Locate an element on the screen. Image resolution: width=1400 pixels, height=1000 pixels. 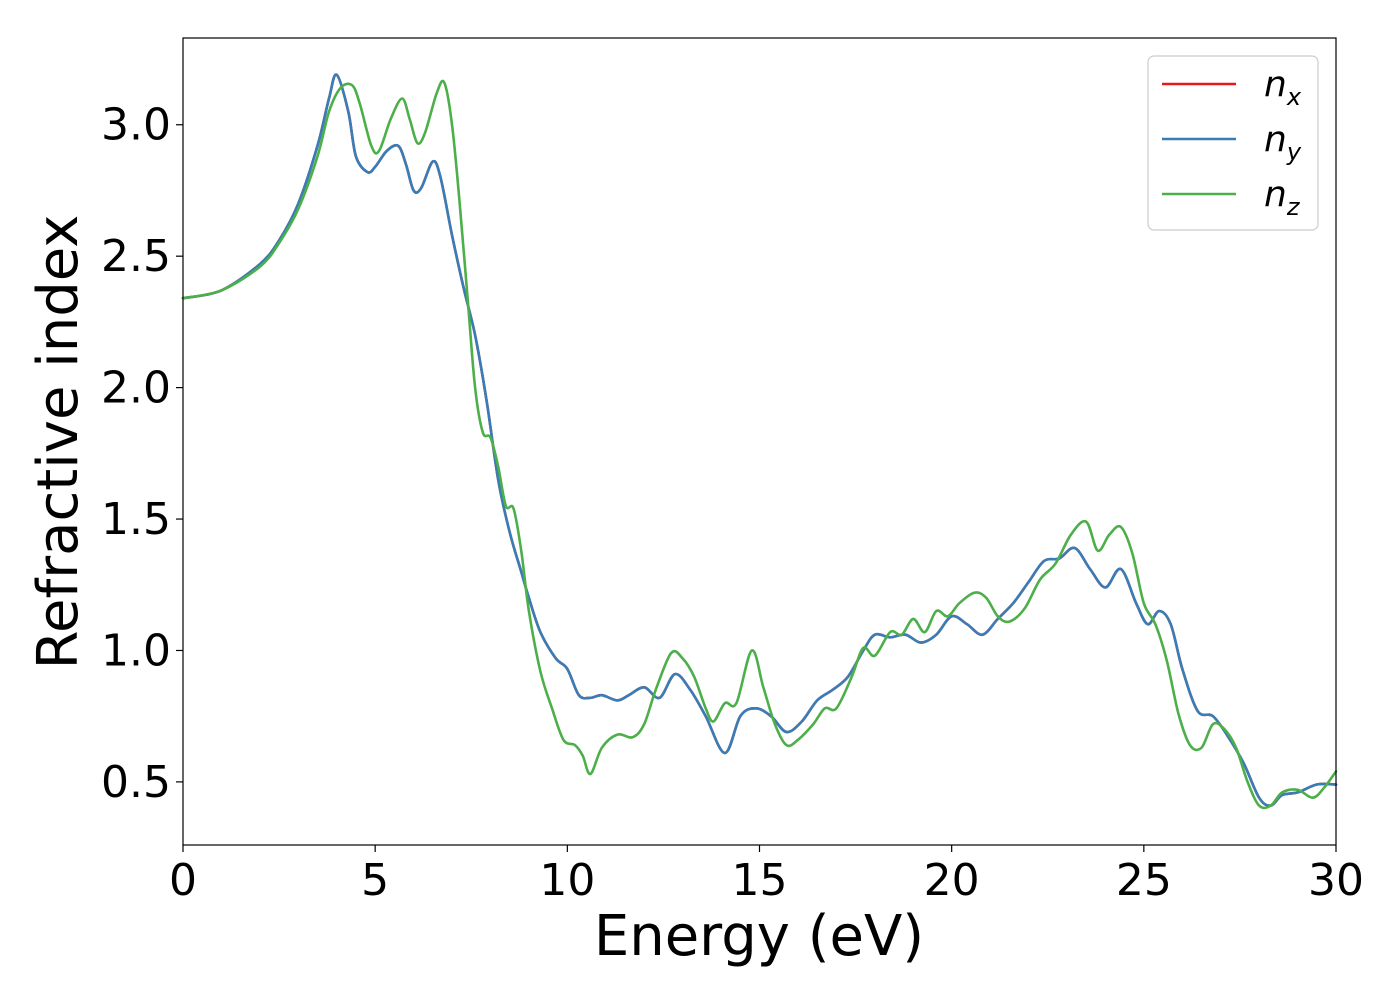
x-axis-ticks: 0 5 10 15 20 25 30 is located at coordinates (766, 875).